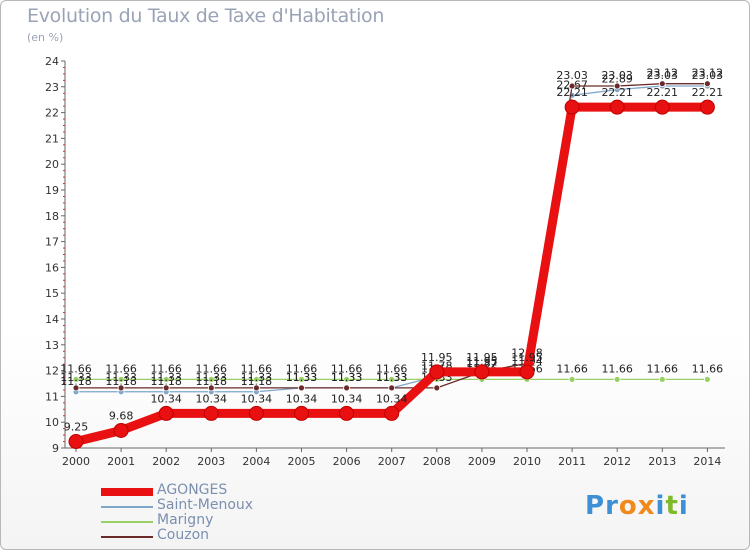 The width and height of the screenshot is (750, 550). Describe the element at coordinates (166, 461) in the screenshot. I see `x-tick-label: 2002` at that location.